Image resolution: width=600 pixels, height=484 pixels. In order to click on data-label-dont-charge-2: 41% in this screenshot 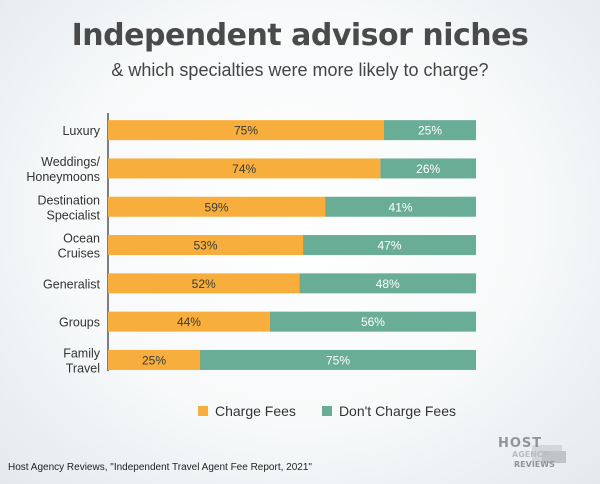, I will do `click(401, 207)`.